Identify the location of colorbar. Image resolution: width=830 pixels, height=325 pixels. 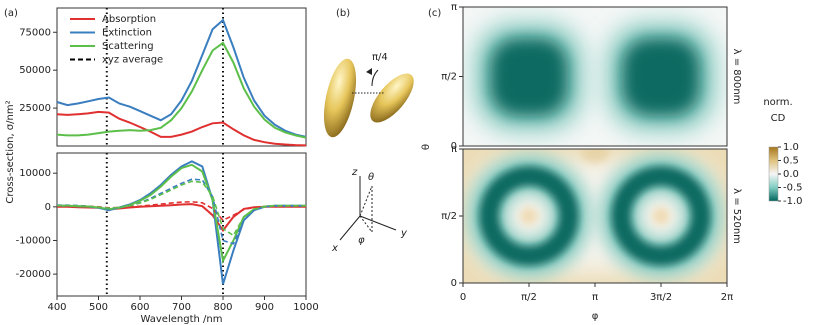
(773, 174).